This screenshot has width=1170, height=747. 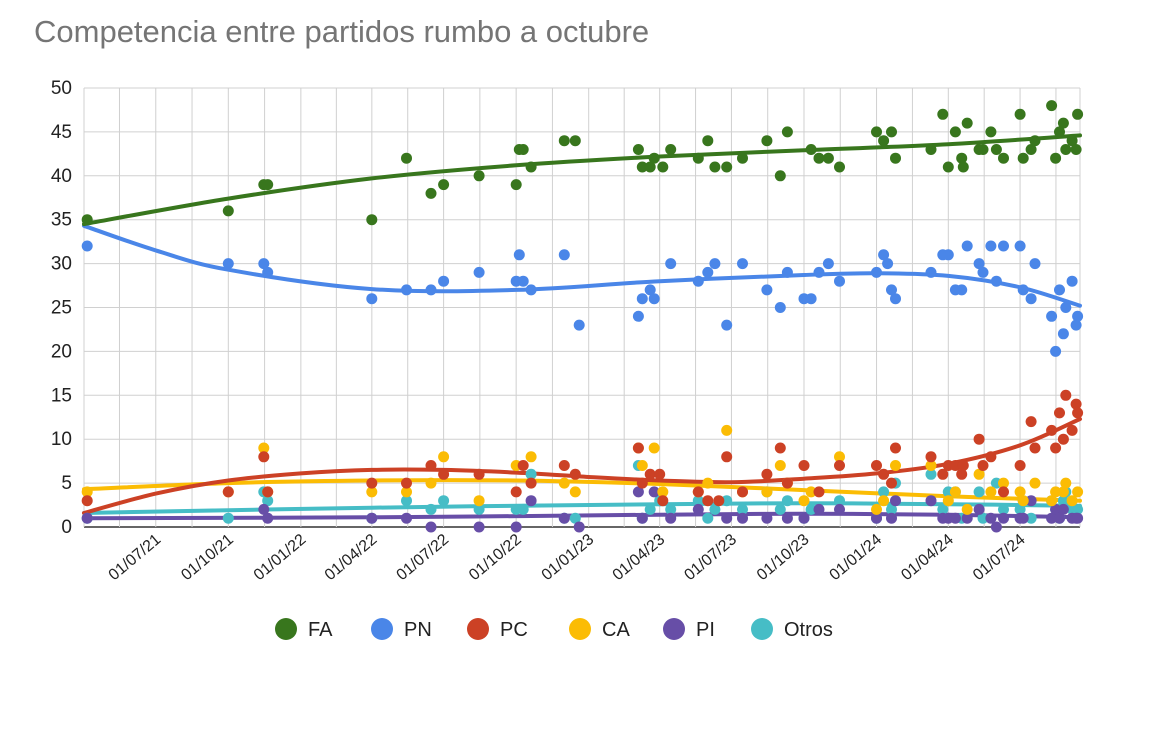 I want to click on legend-label-pn: PN, so click(x=418, y=630).